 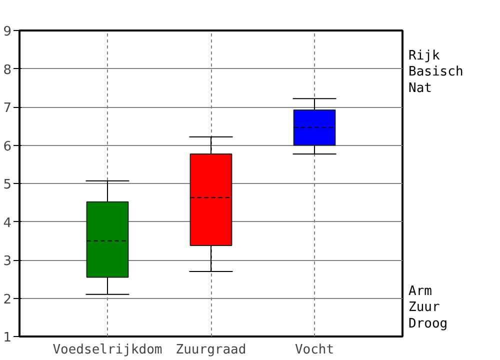 What do you see at coordinates (7, 300) in the screenshot?
I see `y-tick-label: 2` at bounding box center [7, 300].